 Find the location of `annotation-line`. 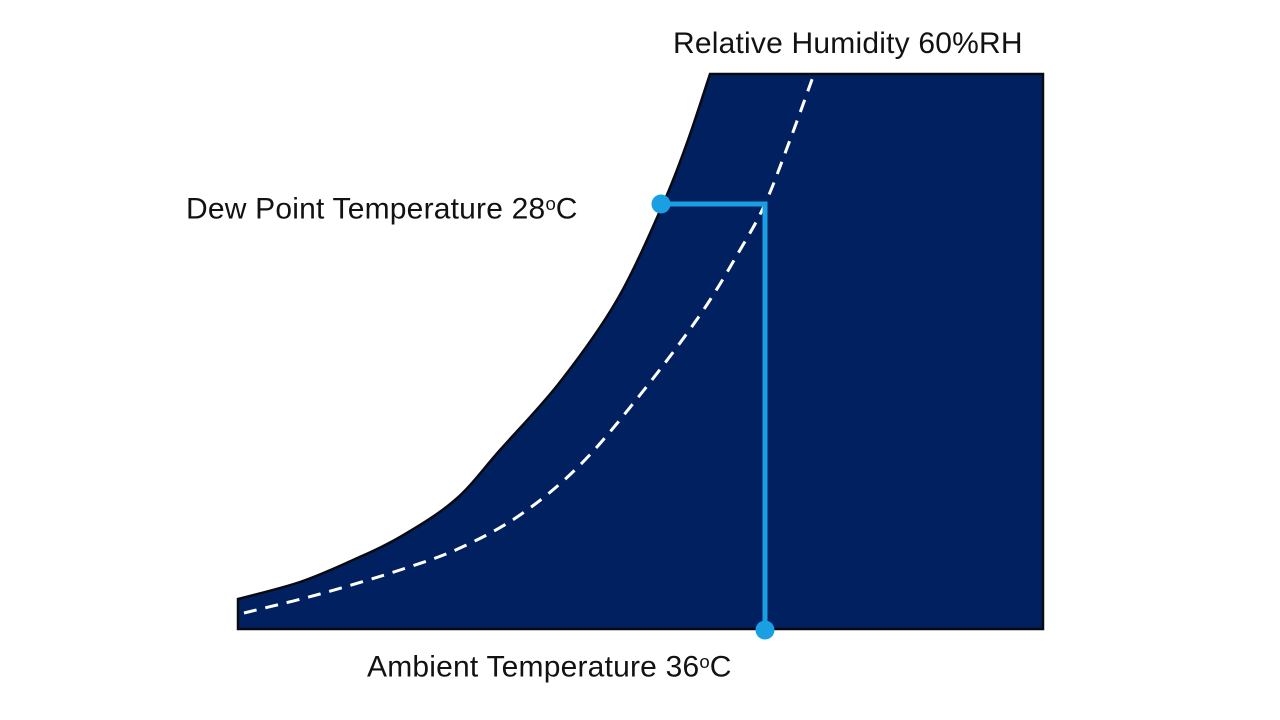

annotation-line is located at coordinates (714, 415).